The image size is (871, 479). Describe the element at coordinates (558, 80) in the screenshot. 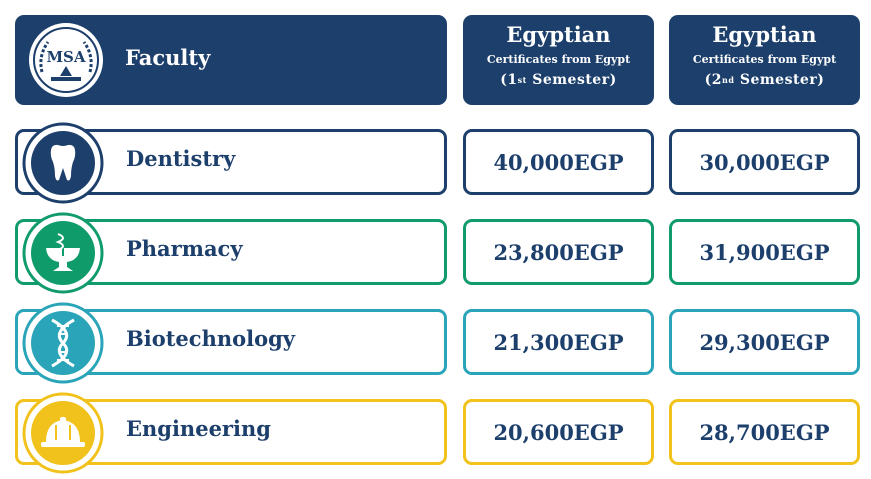

I see `column-semester: (1st Semester)` at that location.